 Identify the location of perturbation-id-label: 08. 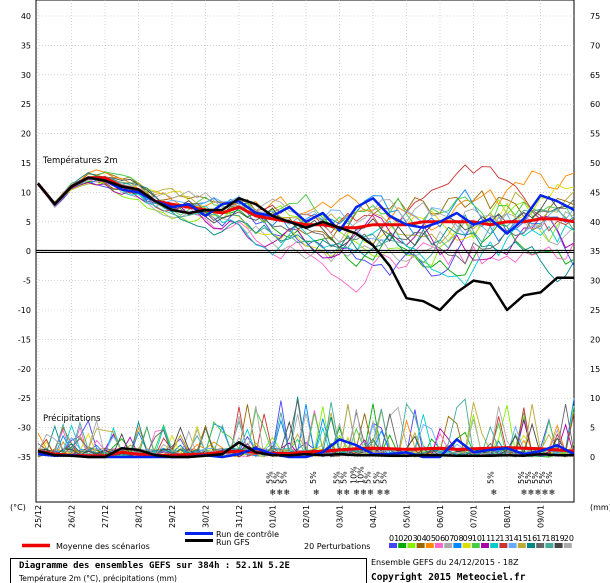
(458, 538).